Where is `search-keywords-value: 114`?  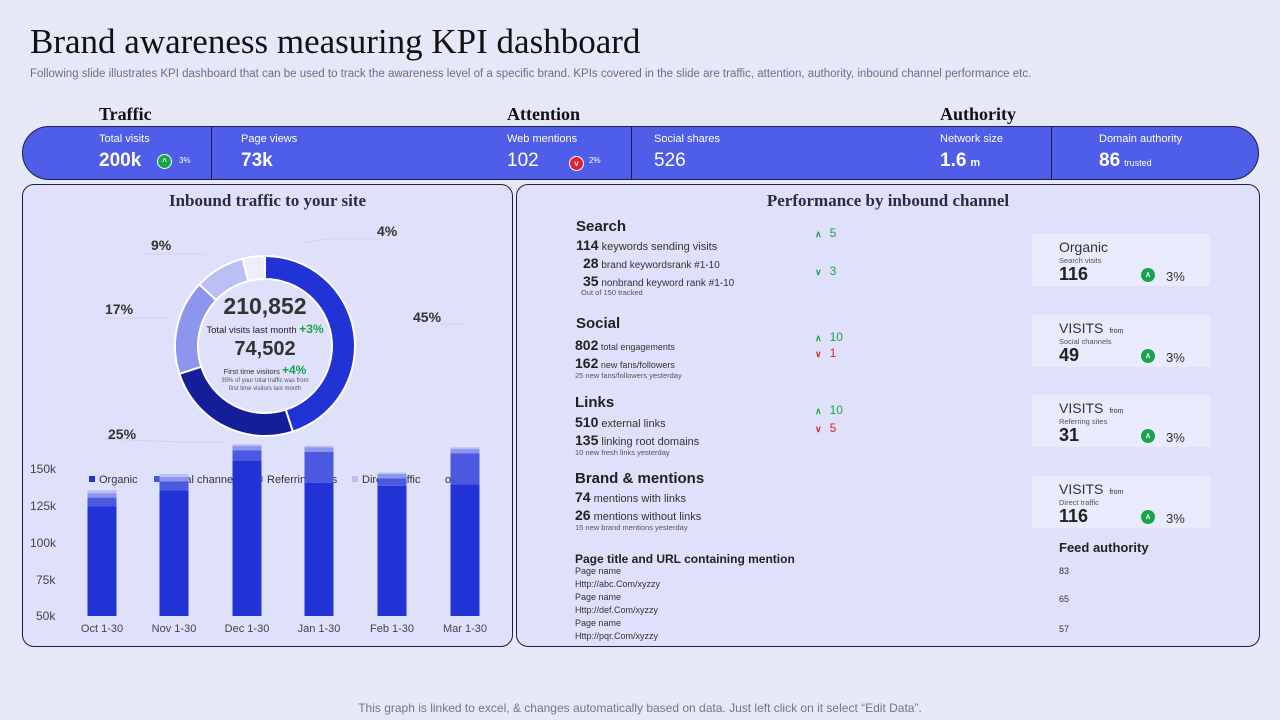
search-keywords-value: 114 is located at coordinates (587, 245).